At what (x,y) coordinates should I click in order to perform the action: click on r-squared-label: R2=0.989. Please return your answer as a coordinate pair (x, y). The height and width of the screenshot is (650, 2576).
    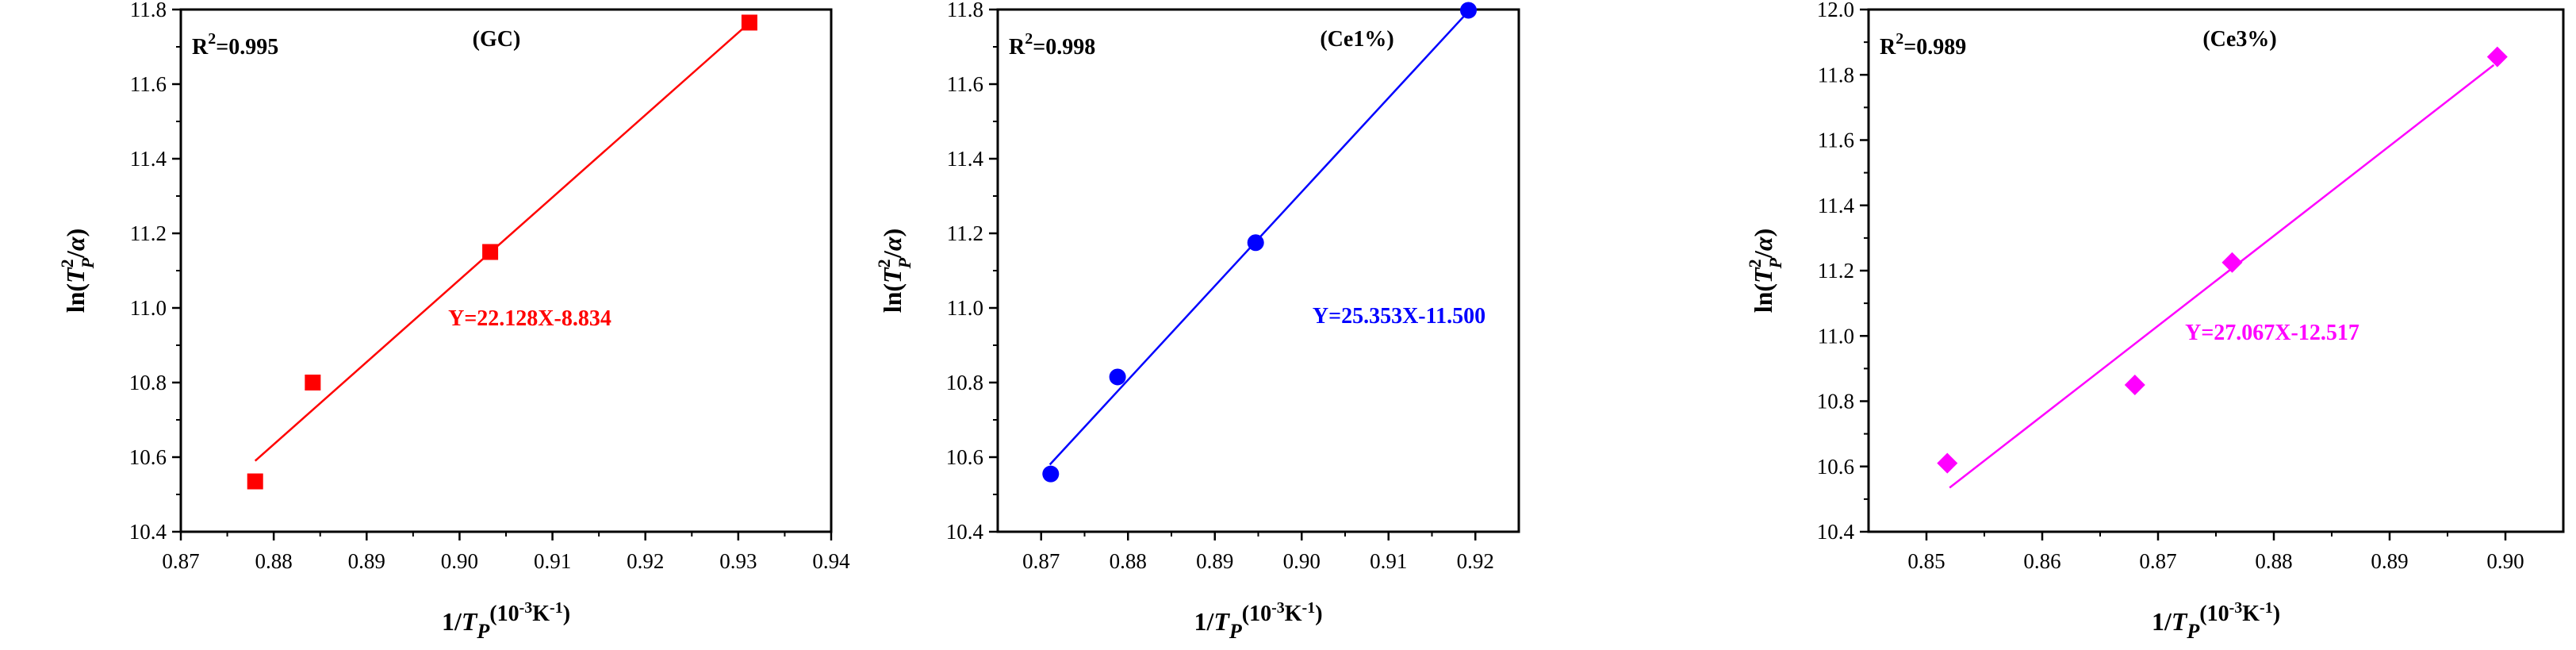
    Looking at the image, I should click on (1923, 45).